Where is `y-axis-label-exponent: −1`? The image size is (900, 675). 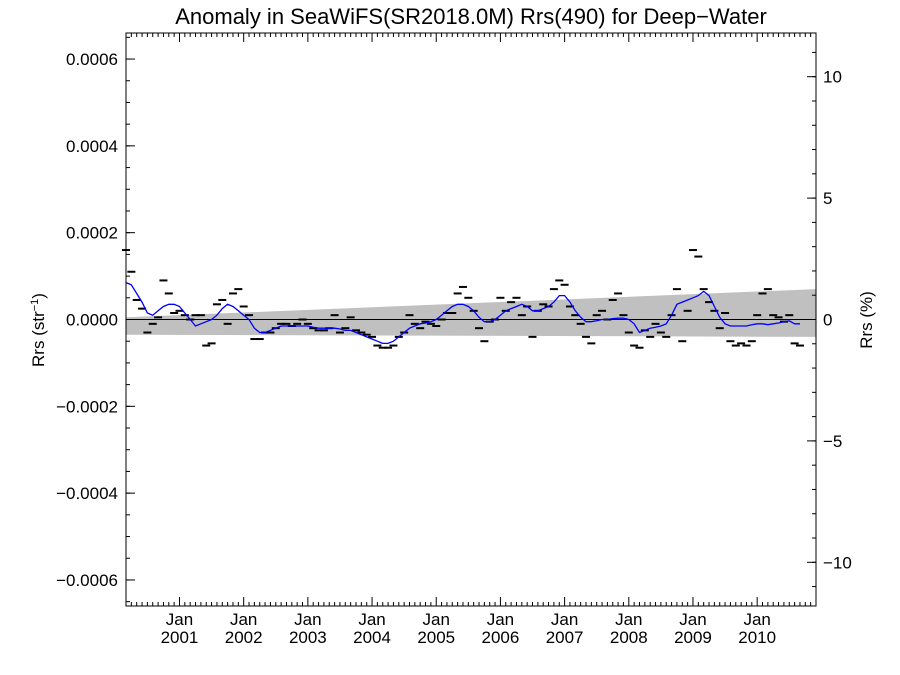 y-axis-label-exponent: −1 is located at coordinates (35, 305).